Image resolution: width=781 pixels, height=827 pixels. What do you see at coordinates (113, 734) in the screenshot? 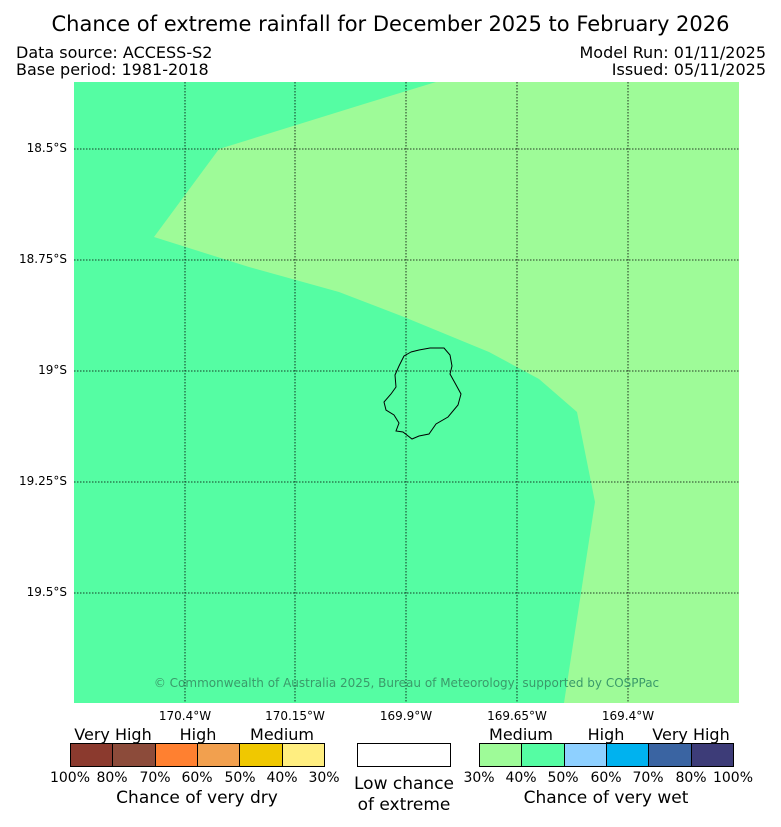
I see `dry-category-label: Very High` at bounding box center [113, 734].